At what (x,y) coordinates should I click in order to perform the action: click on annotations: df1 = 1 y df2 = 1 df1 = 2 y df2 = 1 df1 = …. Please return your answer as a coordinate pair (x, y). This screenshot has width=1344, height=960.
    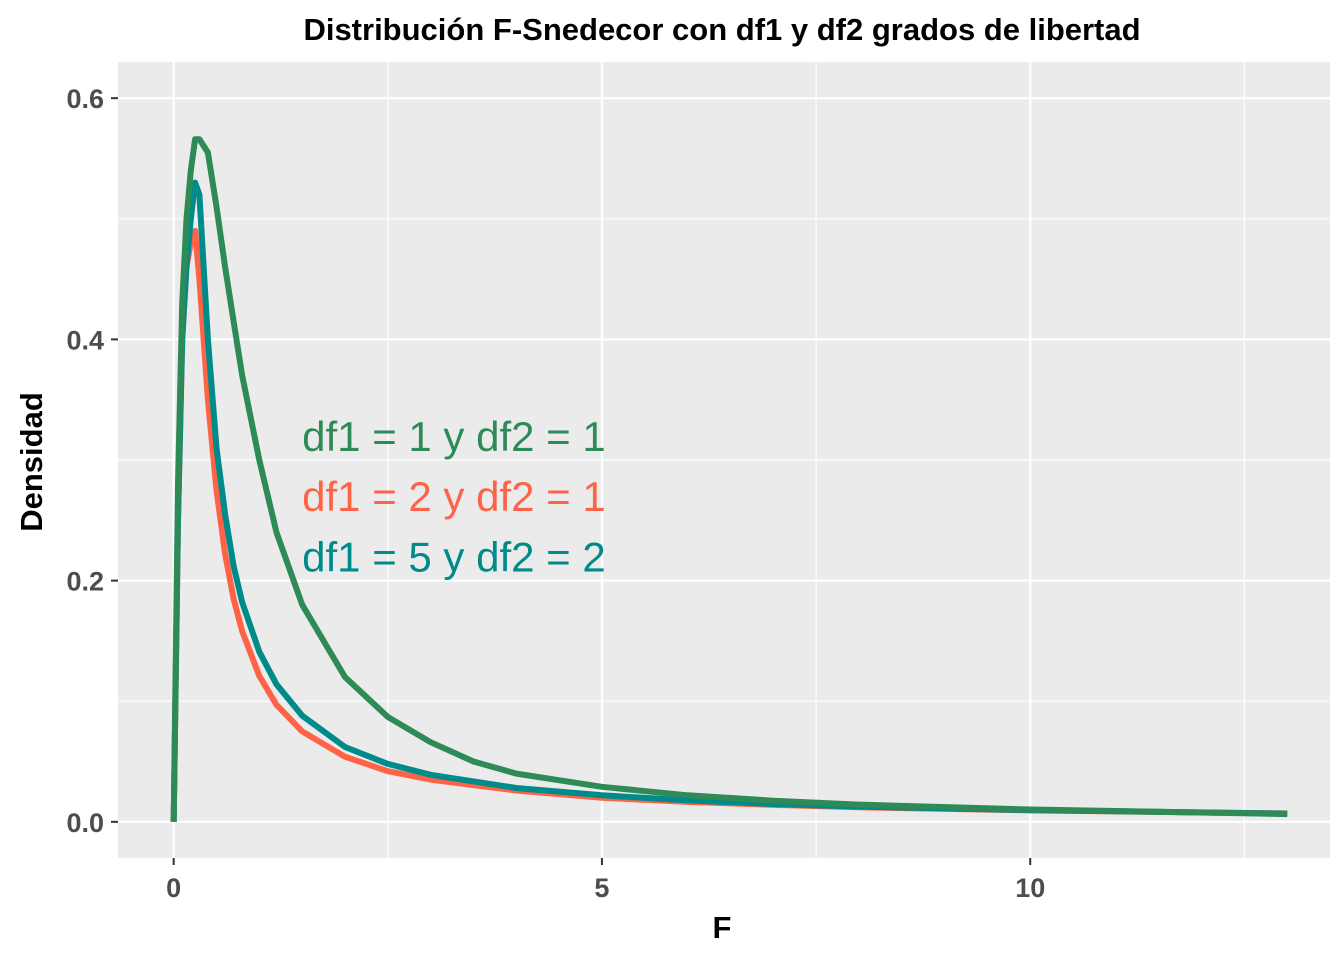
    Looking at the image, I should click on (454, 497).